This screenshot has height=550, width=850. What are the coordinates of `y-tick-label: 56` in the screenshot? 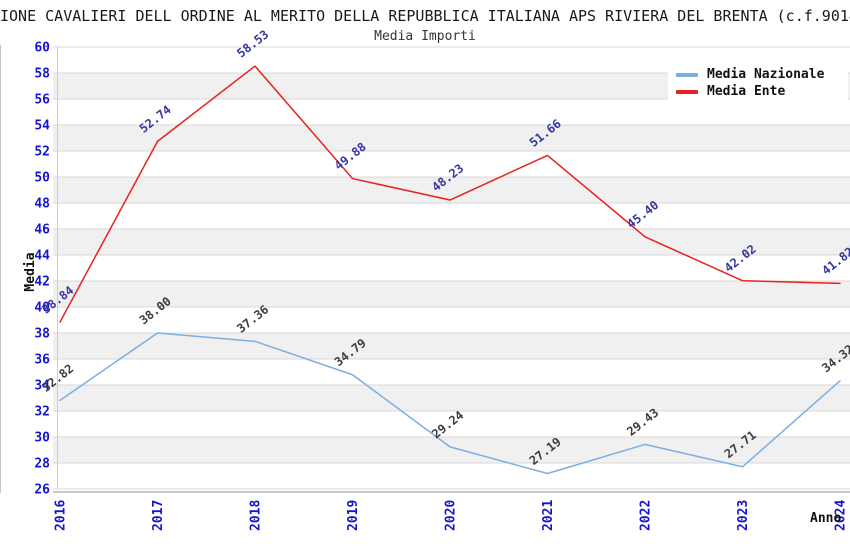 It's located at (42, 100).